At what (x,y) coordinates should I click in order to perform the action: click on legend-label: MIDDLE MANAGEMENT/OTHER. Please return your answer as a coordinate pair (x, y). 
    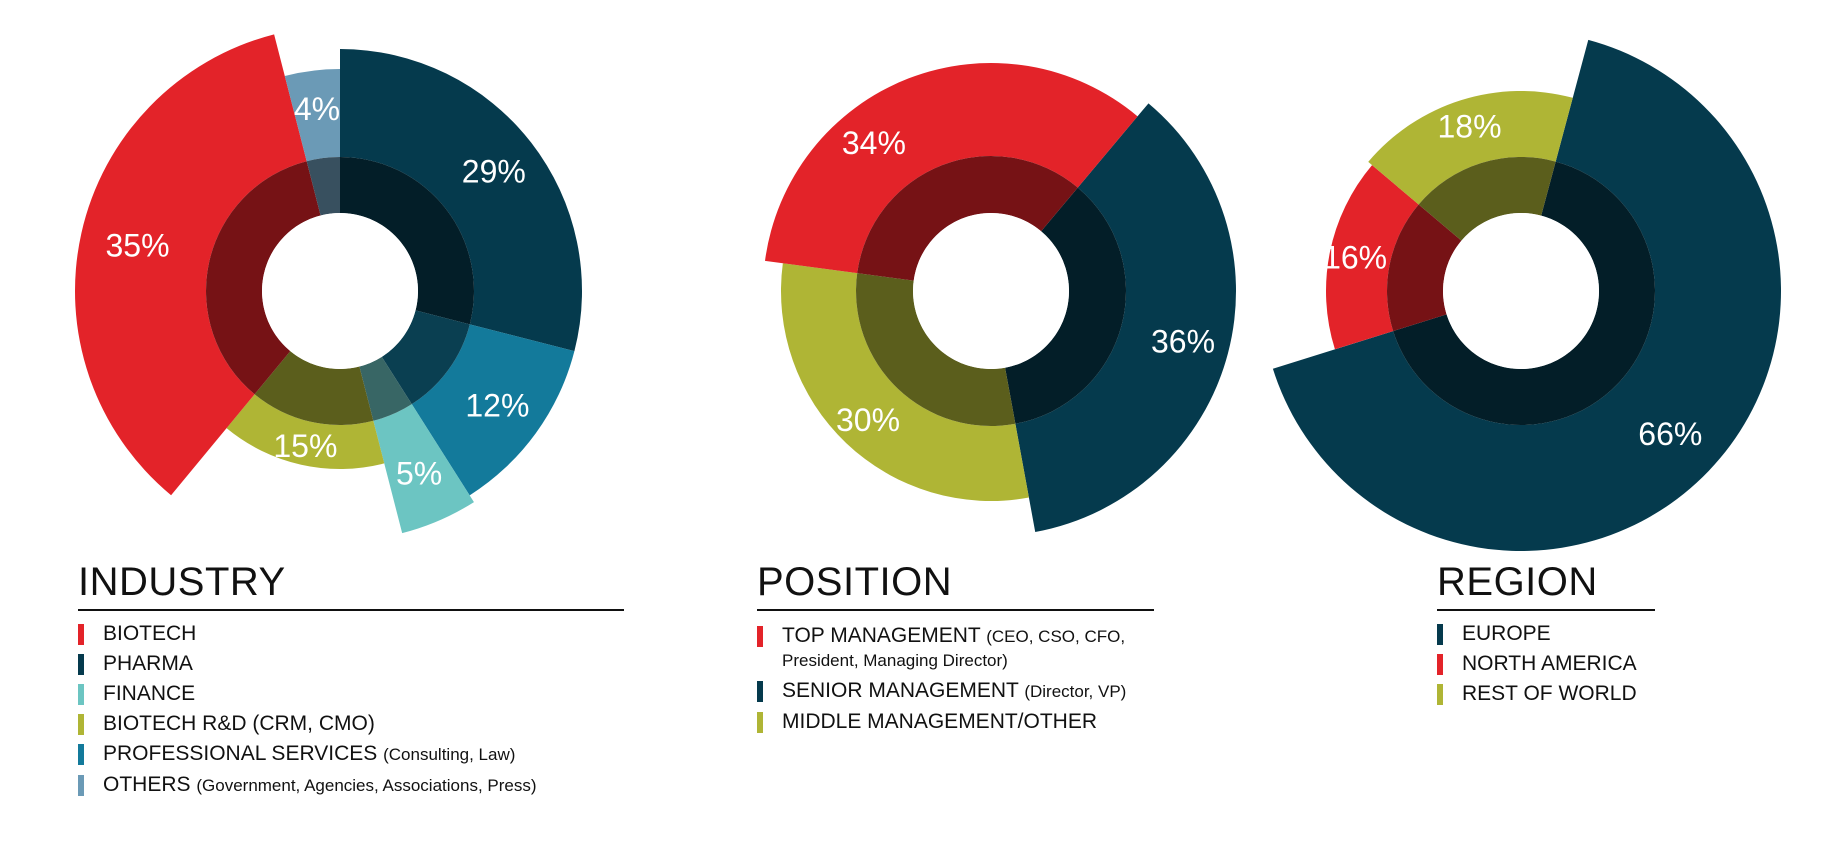
    Looking at the image, I should click on (940, 721).